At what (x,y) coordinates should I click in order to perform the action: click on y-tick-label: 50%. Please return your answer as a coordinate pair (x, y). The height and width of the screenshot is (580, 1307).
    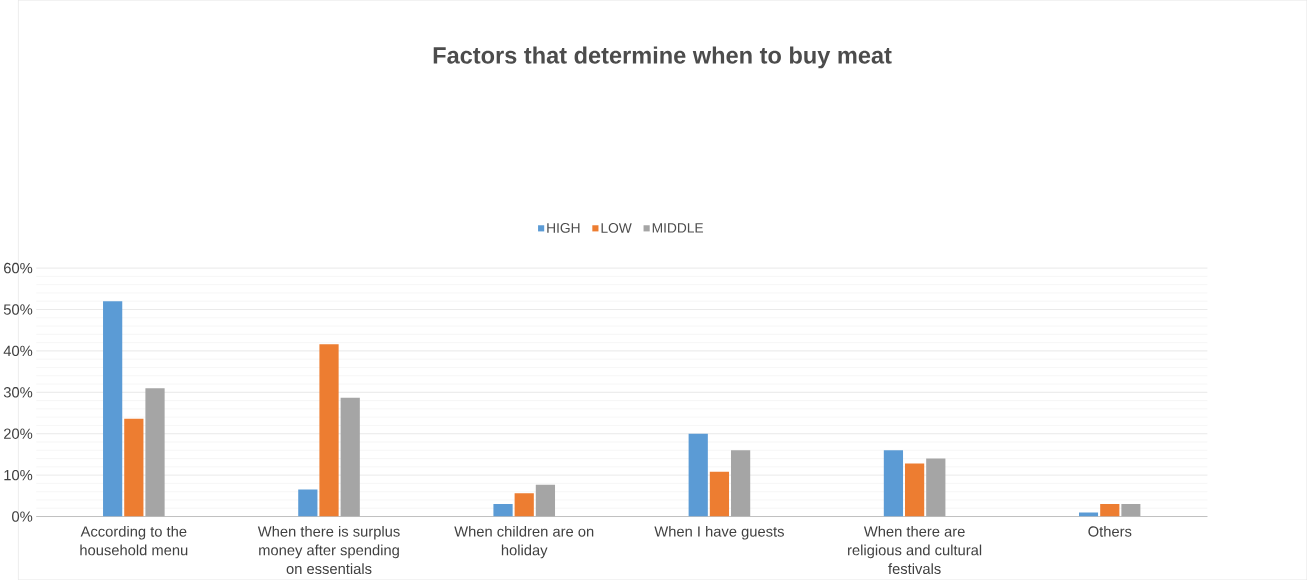
    Looking at the image, I should click on (18, 309).